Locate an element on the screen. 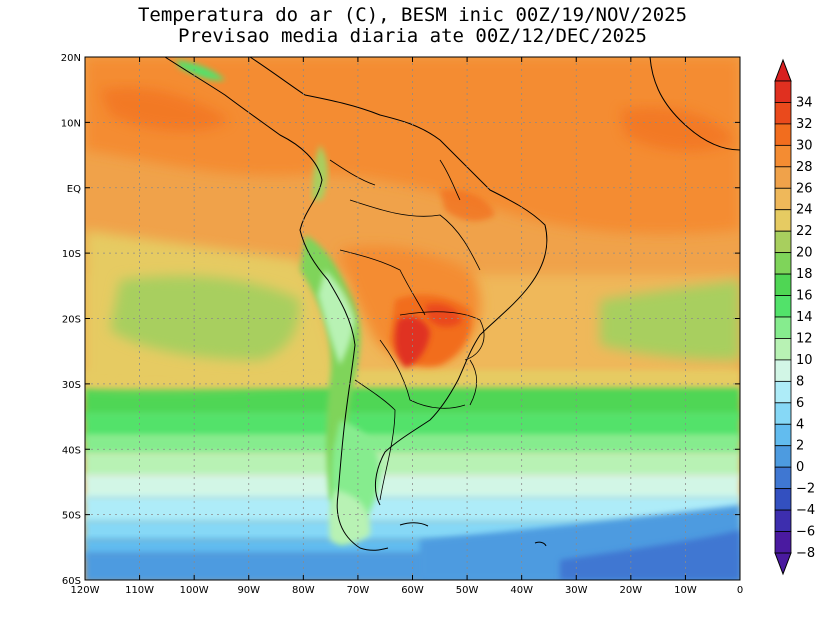 The height and width of the screenshot is (637, 825). colorbar-label: 24 is located at coordinates (804, 210).